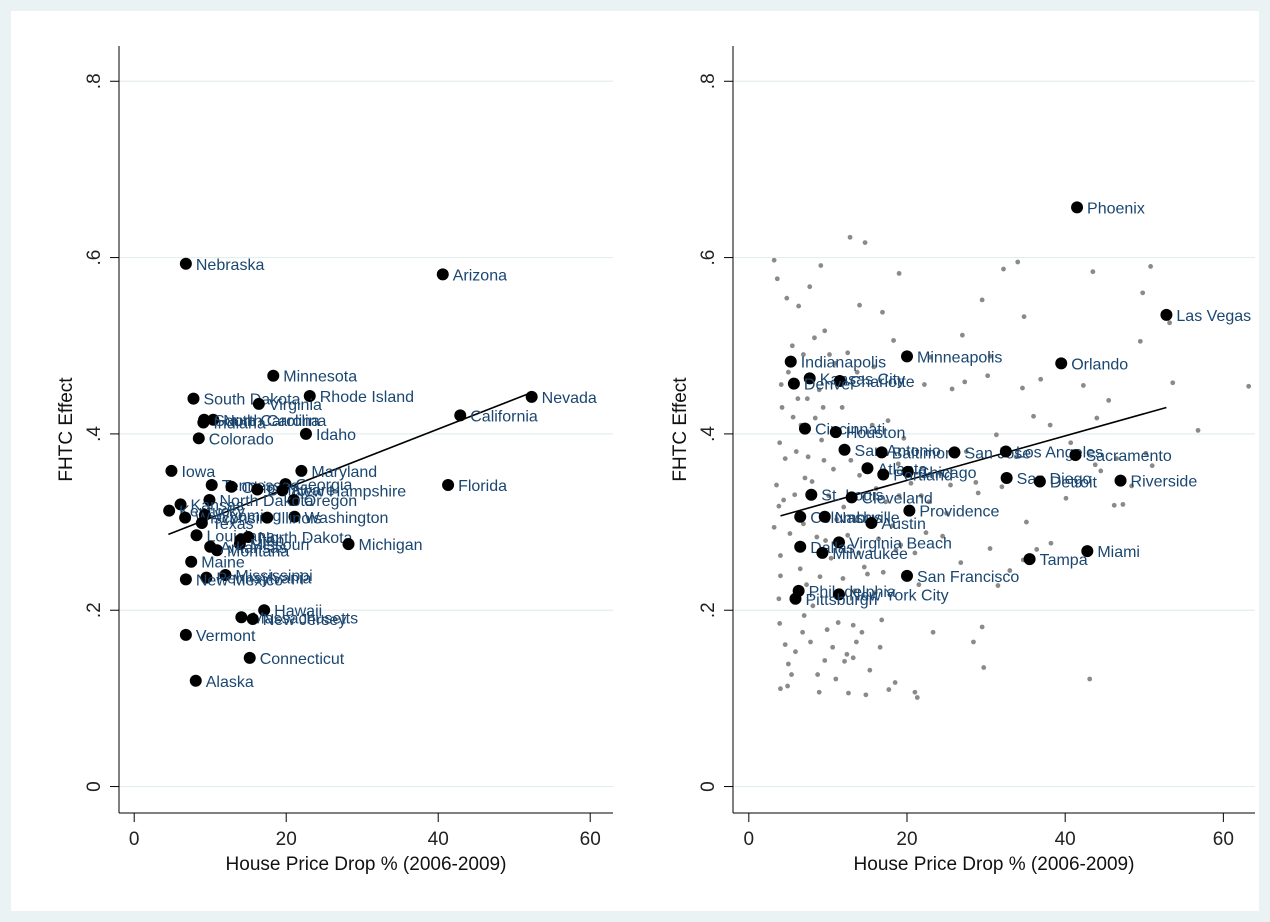 Image resolution: width=1270 pixels, height=922 pixels. What do you see at coordinates (134, 839) in the screenshot?
I see `x-tick-label: 0` at bounding box center [134, 839].